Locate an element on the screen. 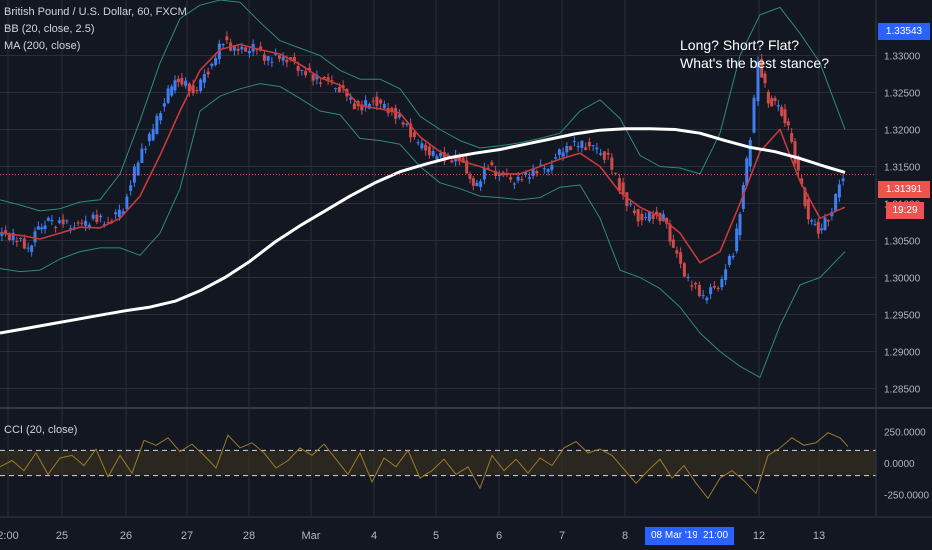 Image resolution: width=932 pixels, height=550 pixels. price-tag-top: 1.33543 is located at coordinates (904, 31).